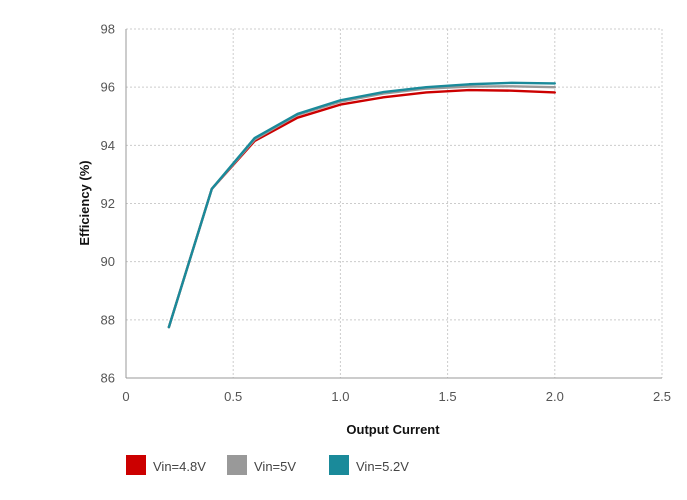 Image resolution: width=687 pixels, height=500 pixels. What do you see at coordinates (448, 396) in the screenshot?
I see `x-tick-label: 1.5` at bounding box center [448, 396].